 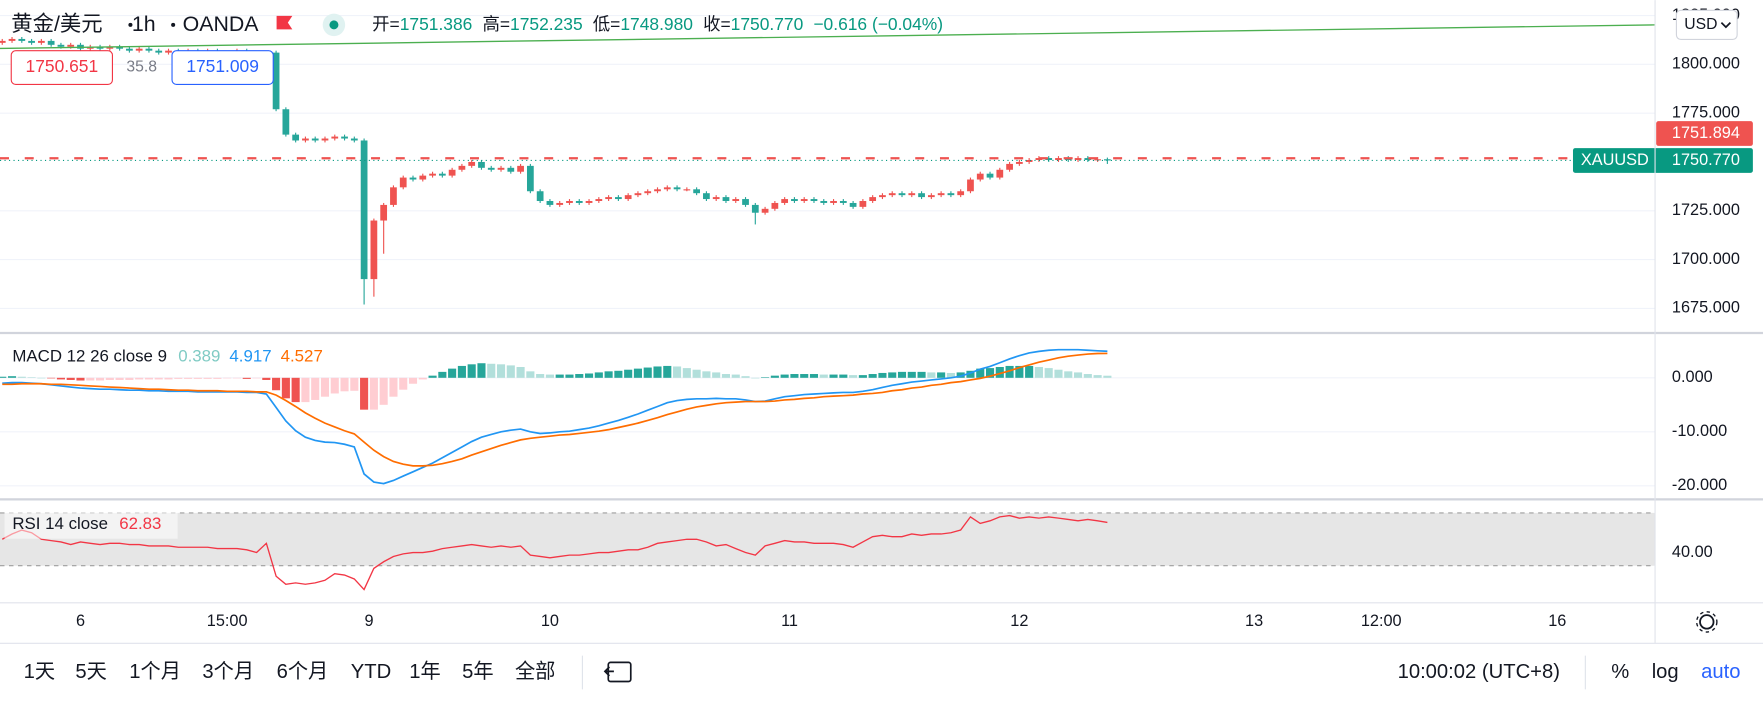 What do you see at coordinates (496, 23) in the screenshot?
I see `ohlc-label: 高=` at bounding box center [496, 23].